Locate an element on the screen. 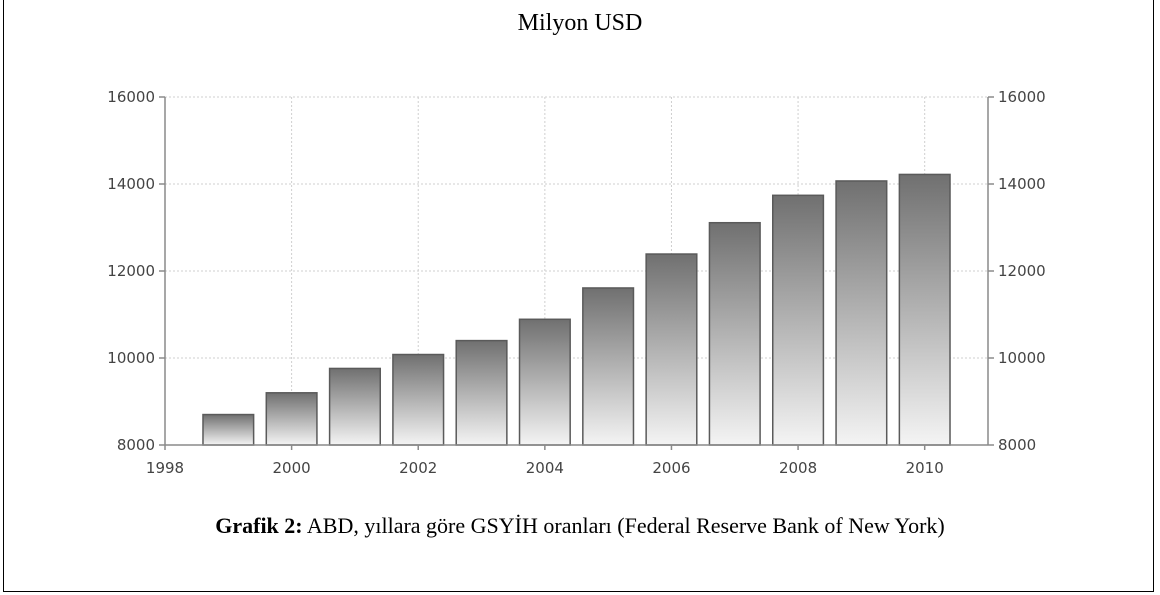 The height and width of the screenshot is (595, 1160). bar-2003 is located at coordinates (481, 392).